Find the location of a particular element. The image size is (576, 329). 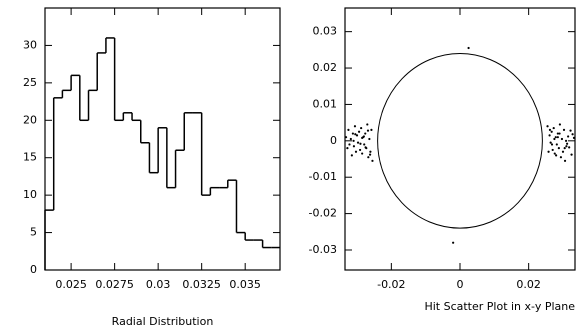

x-tick-label: -0.02 is located at coordinates (391, 284).